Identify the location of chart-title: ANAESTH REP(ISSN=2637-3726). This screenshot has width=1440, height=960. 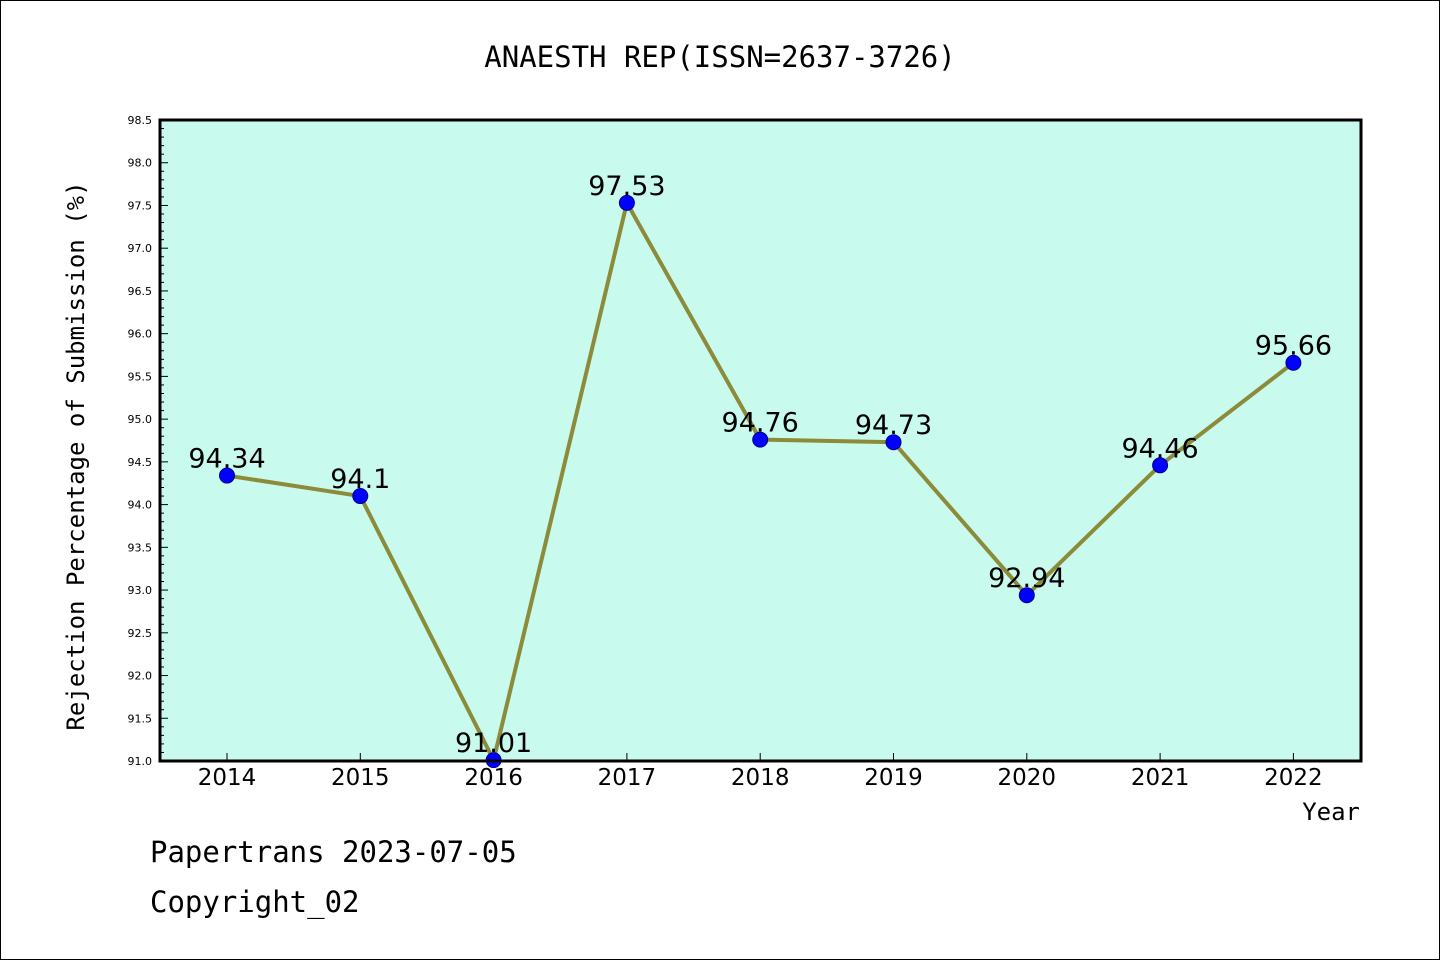
(719, 57).